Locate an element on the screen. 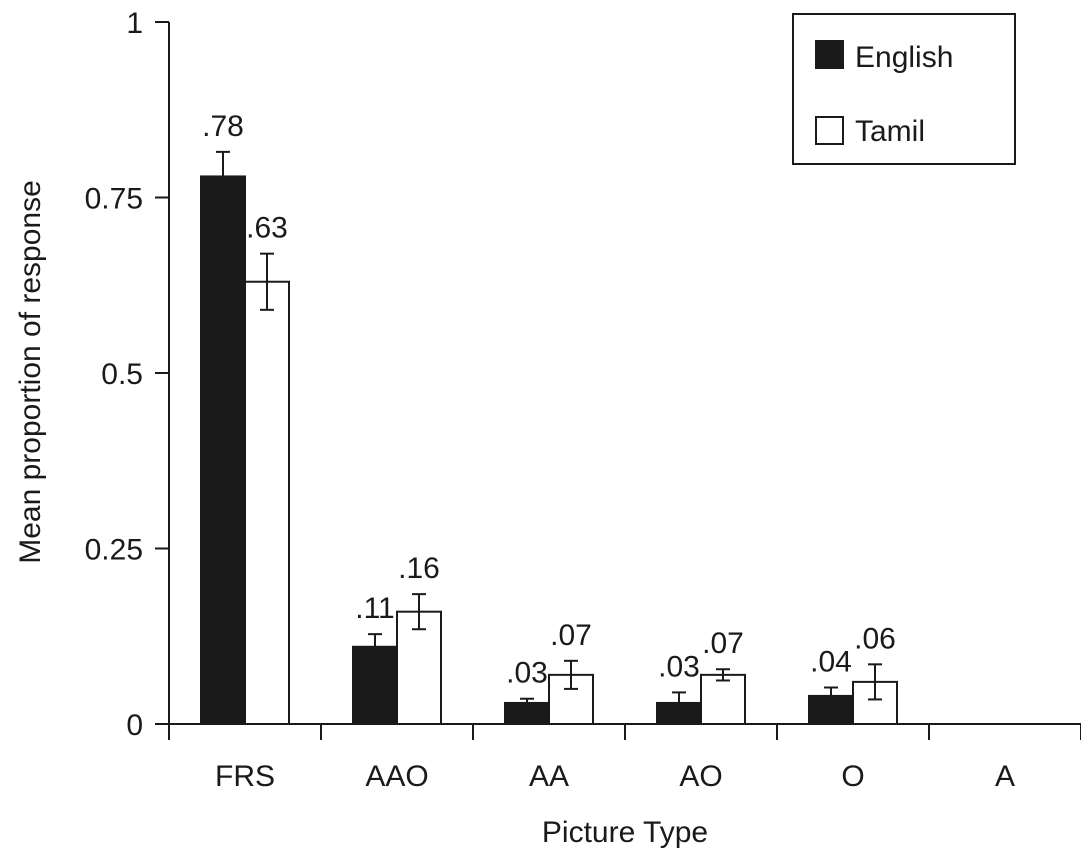 The width and height of the screenshot is (1081, 854). data-label: .63 is located at coordinates (267, 228).